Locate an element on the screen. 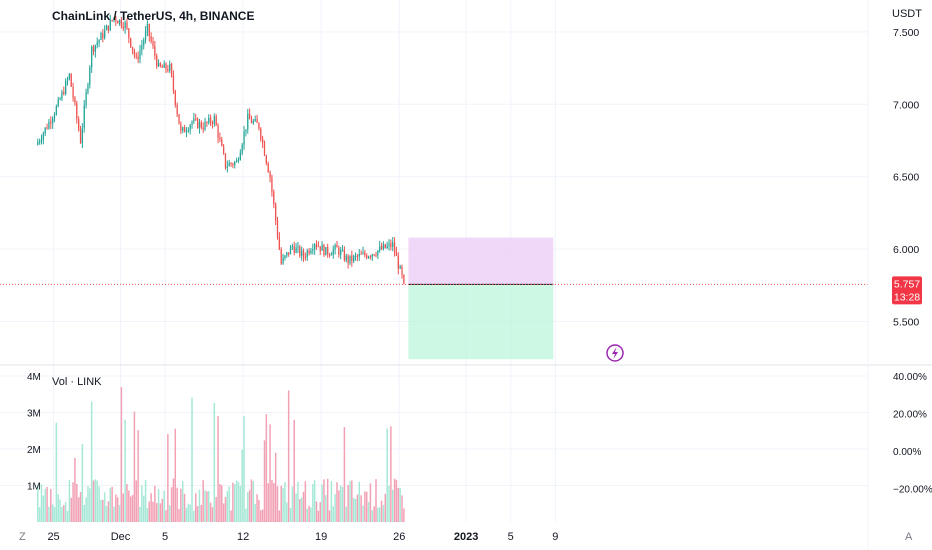 The height and width of the screenshot is (550, 932). time-axis: 25 Dec 5 12 19 26 2023 5 9 is located at coordinates (302, 537).